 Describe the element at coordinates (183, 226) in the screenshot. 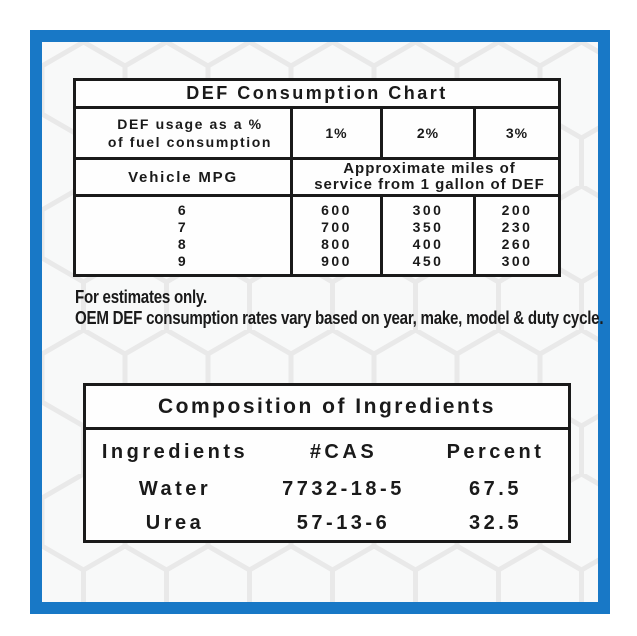

I see `mpg-value: 7` at that location.